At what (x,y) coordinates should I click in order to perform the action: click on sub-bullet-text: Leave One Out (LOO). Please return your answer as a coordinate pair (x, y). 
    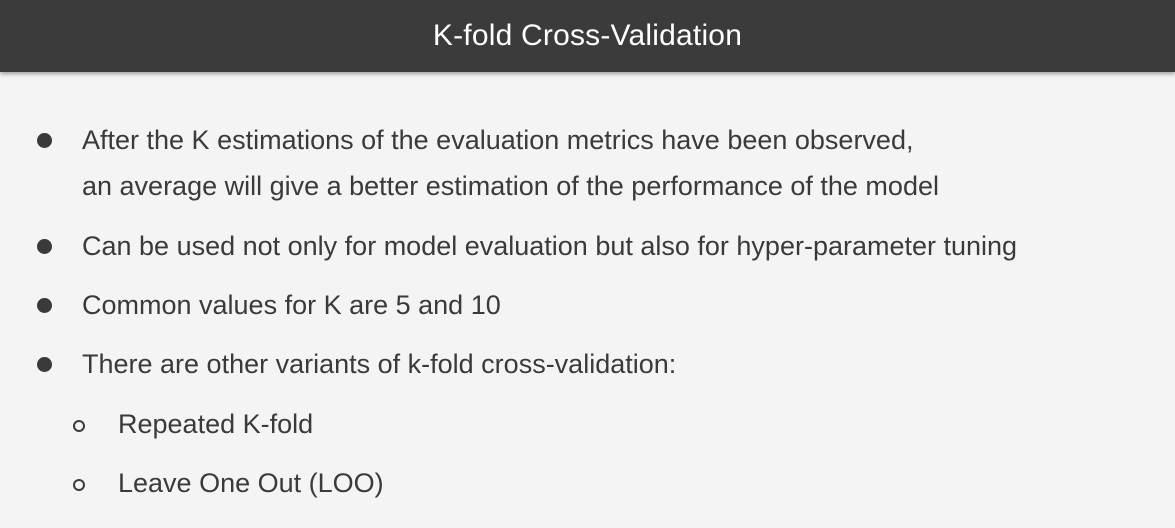
    Looking at the image, I should click on (251, 483).